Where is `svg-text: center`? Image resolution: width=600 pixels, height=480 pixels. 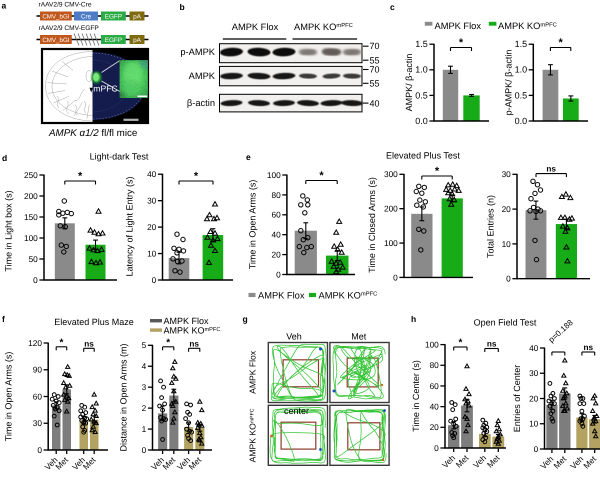 svg-text: center is located at coordinates (296, 411).